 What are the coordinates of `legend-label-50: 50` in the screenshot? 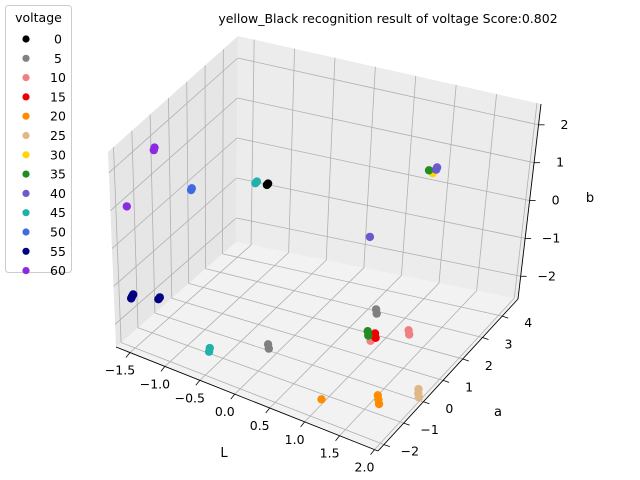 It's located at (58, 232).